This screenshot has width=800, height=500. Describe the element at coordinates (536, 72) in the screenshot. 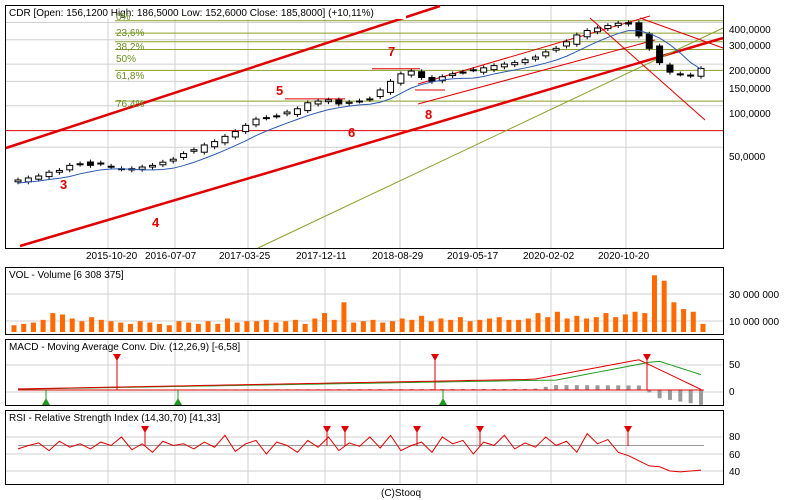

I see `thin-channel-line` at that location.